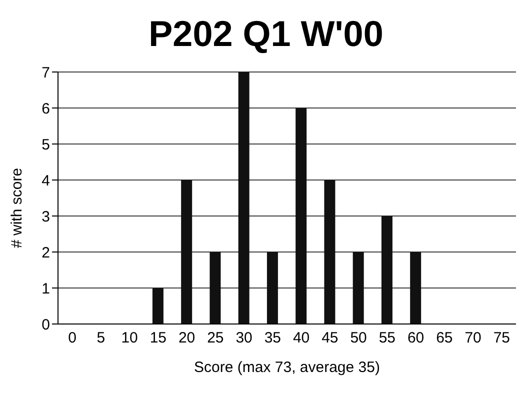 The image size is (532, 403). I want to click on x-tick-label: 20, so click(187, 338).